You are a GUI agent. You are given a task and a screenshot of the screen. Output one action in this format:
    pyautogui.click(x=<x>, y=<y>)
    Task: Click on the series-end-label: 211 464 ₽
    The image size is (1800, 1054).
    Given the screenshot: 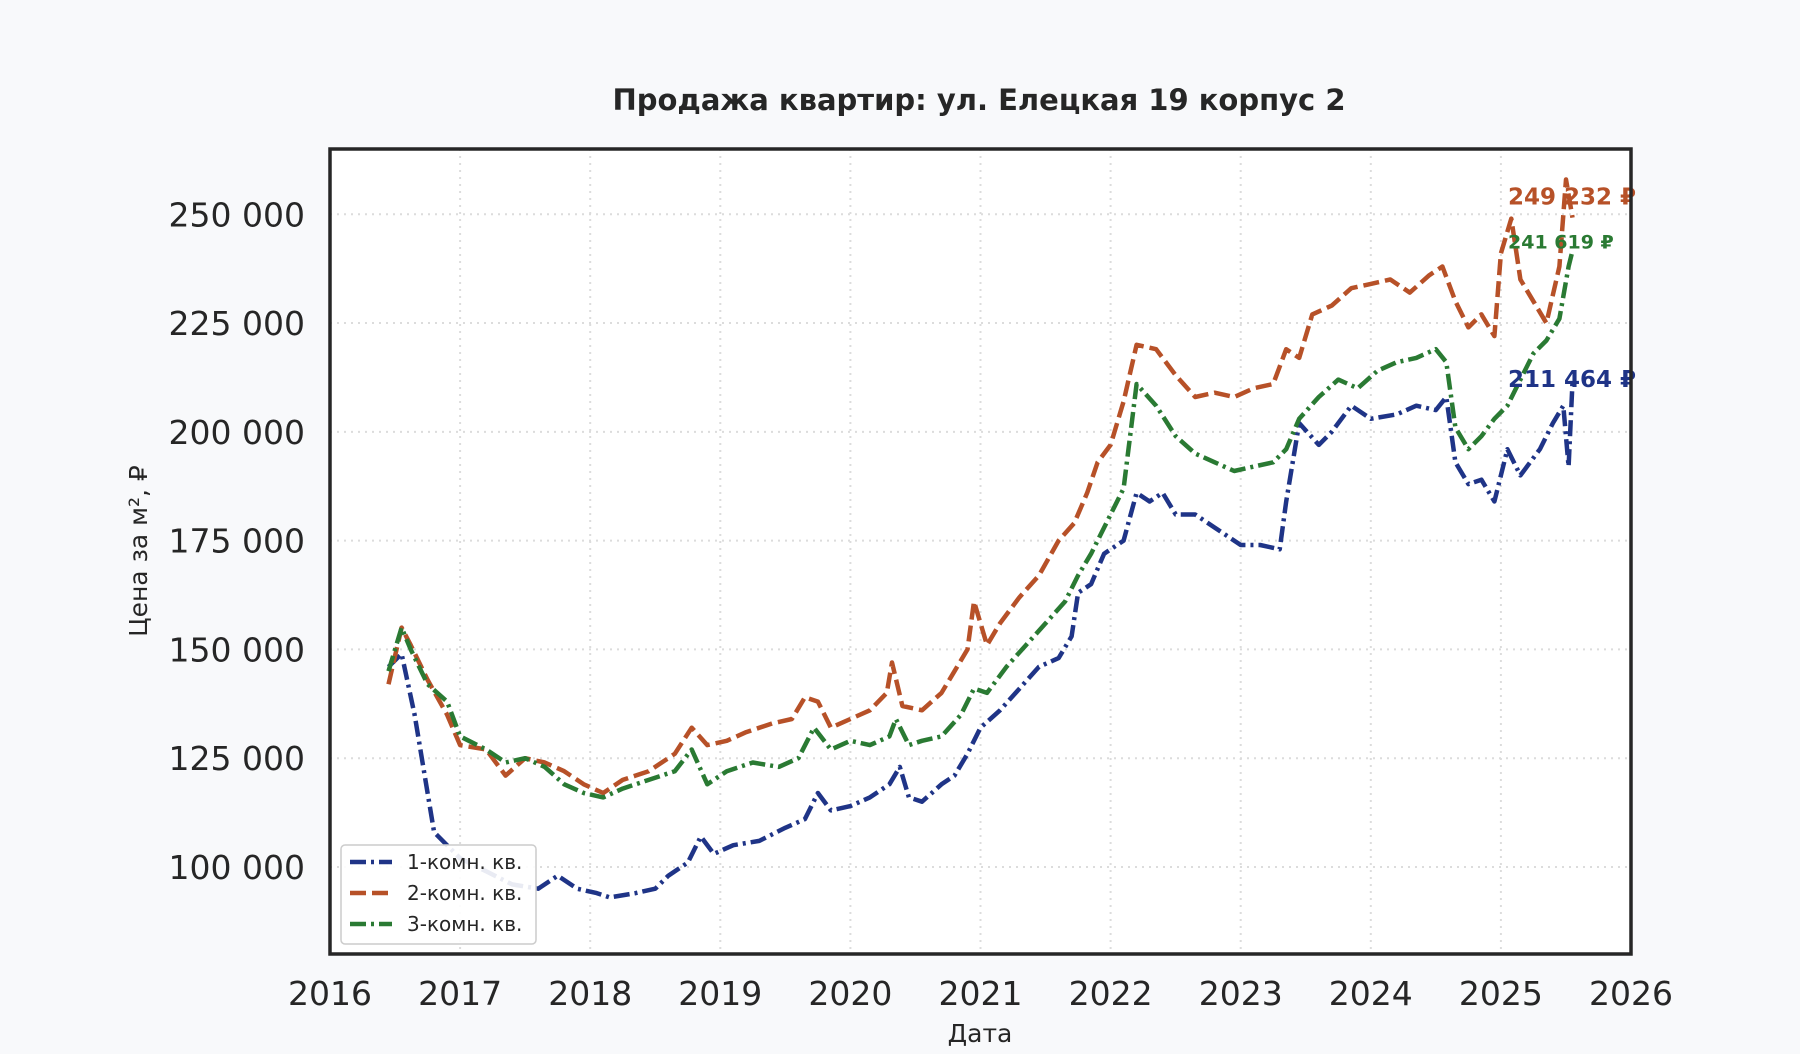 What is the action you would take?
    pyautogui.click(x=1572, y=380)
    